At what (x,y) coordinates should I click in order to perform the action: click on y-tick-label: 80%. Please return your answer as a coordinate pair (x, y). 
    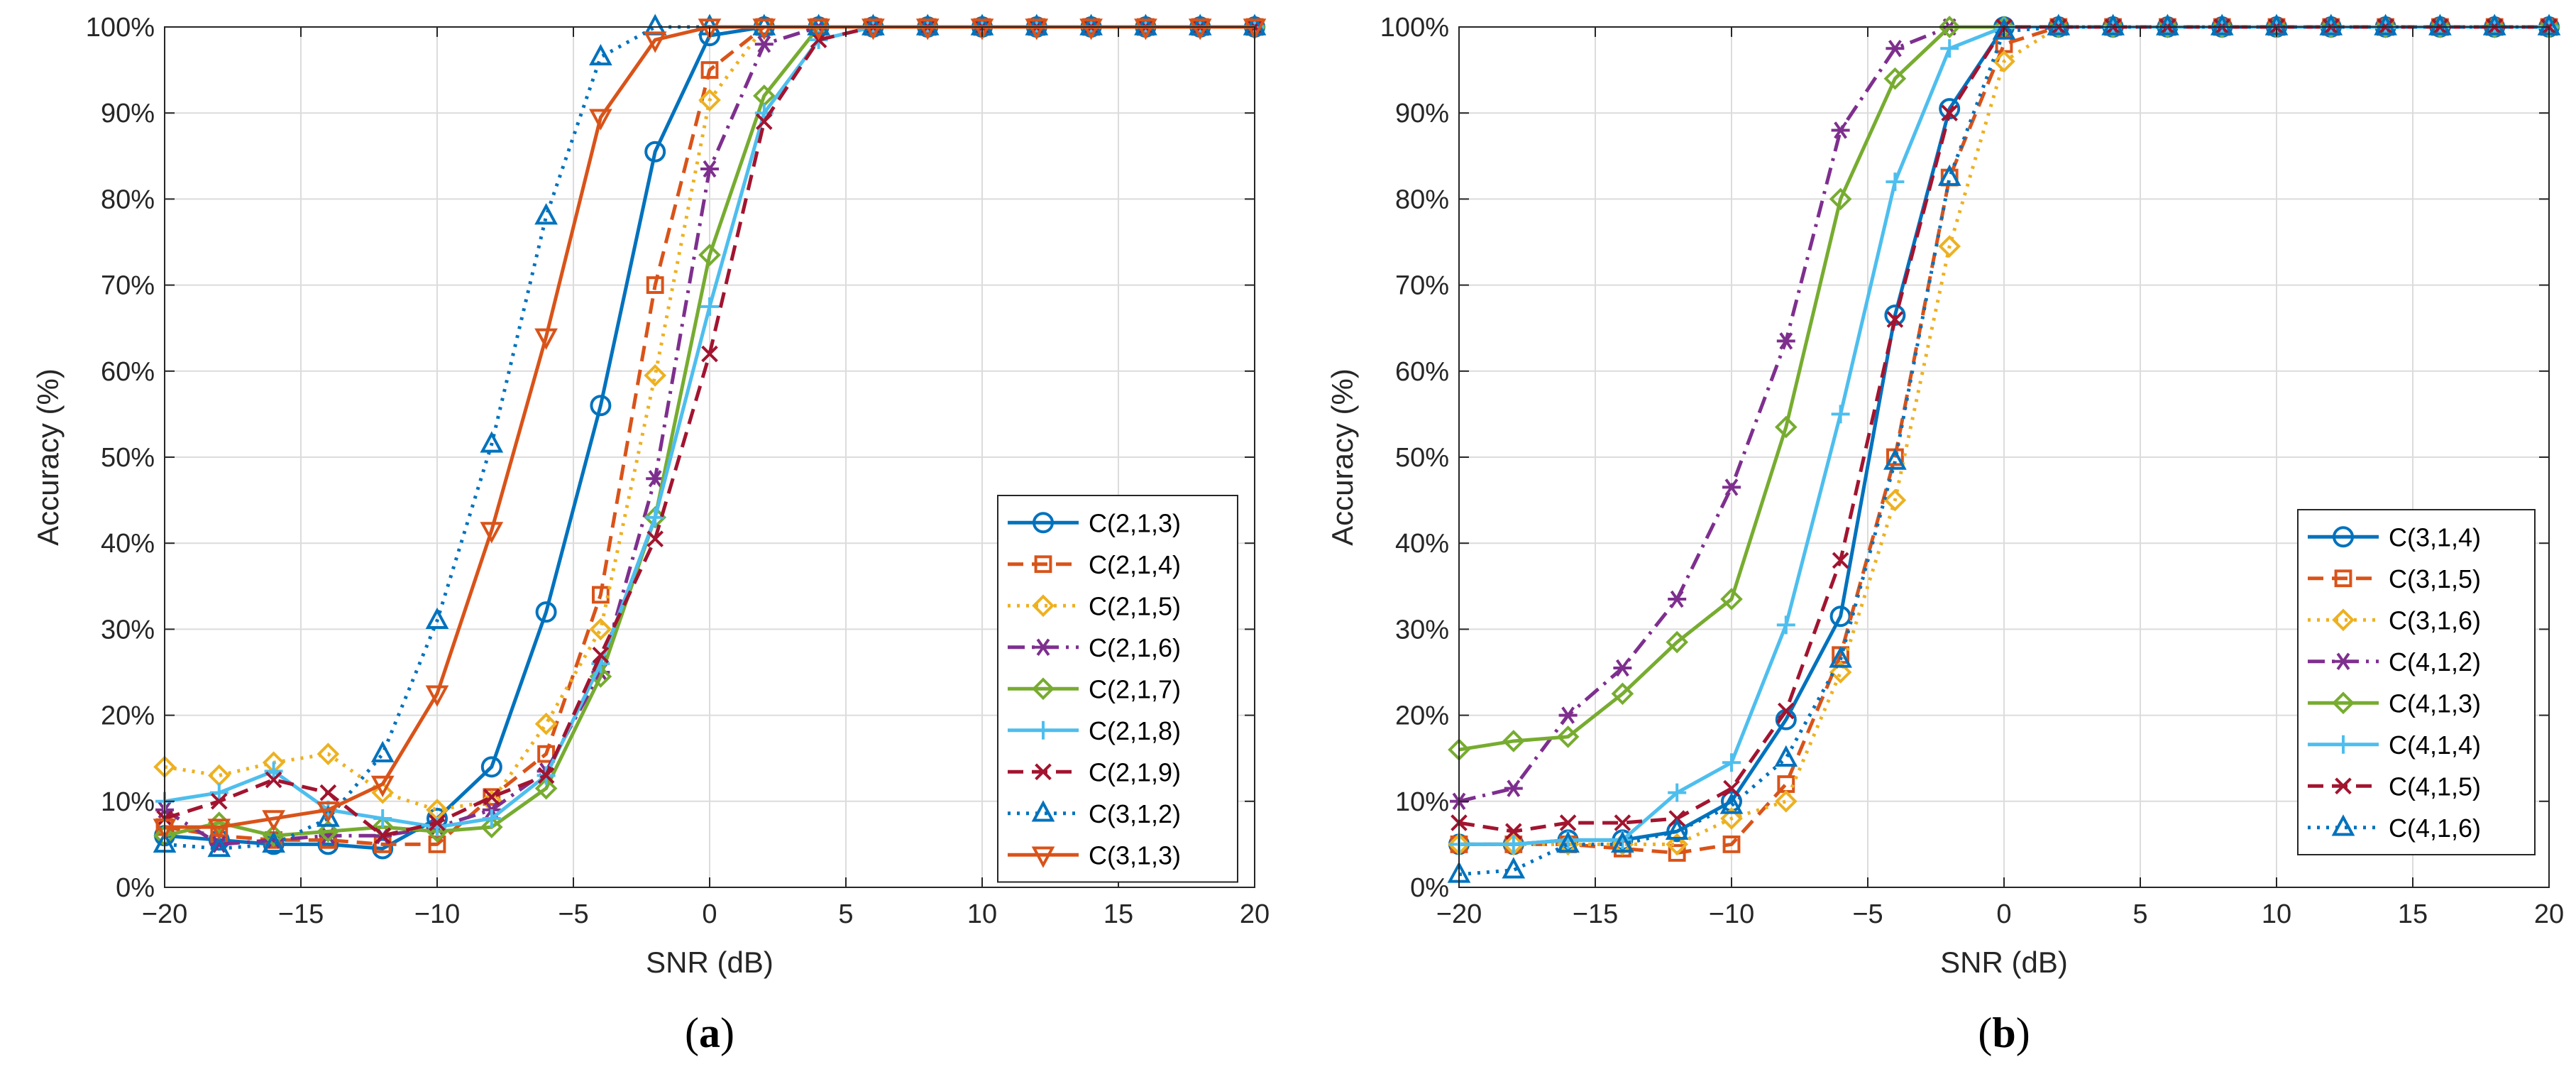
    Looking at the image, I should click on (1422, 200).